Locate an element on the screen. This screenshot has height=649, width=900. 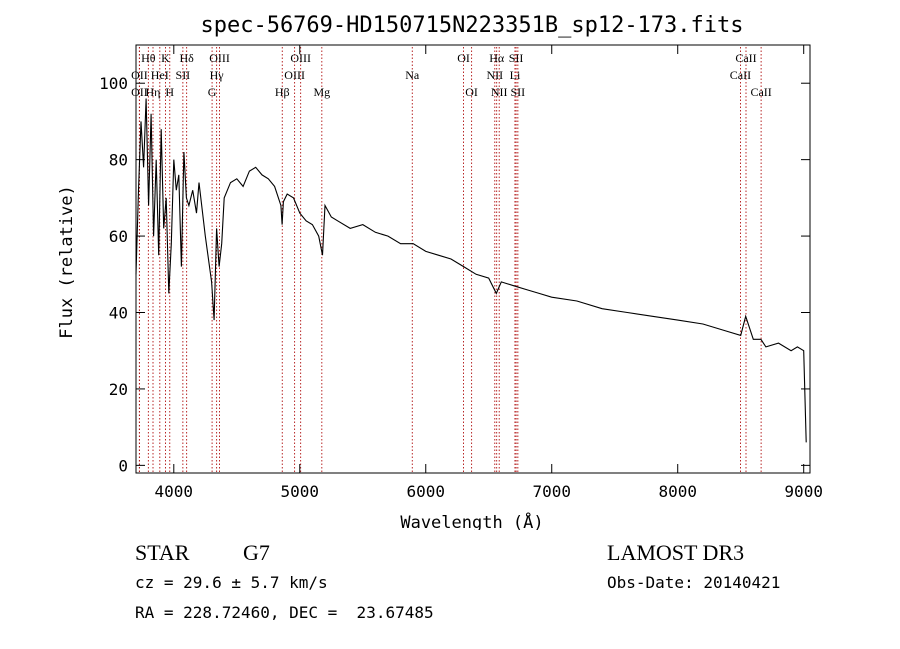
line-label-20: H is located at coordinates (169, 92).